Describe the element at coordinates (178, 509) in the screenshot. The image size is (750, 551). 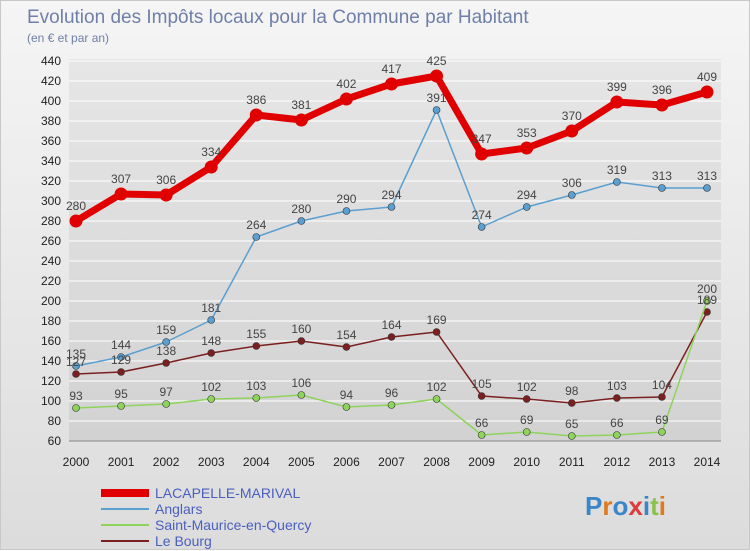
I see `legend-label: Anglars` at that location.